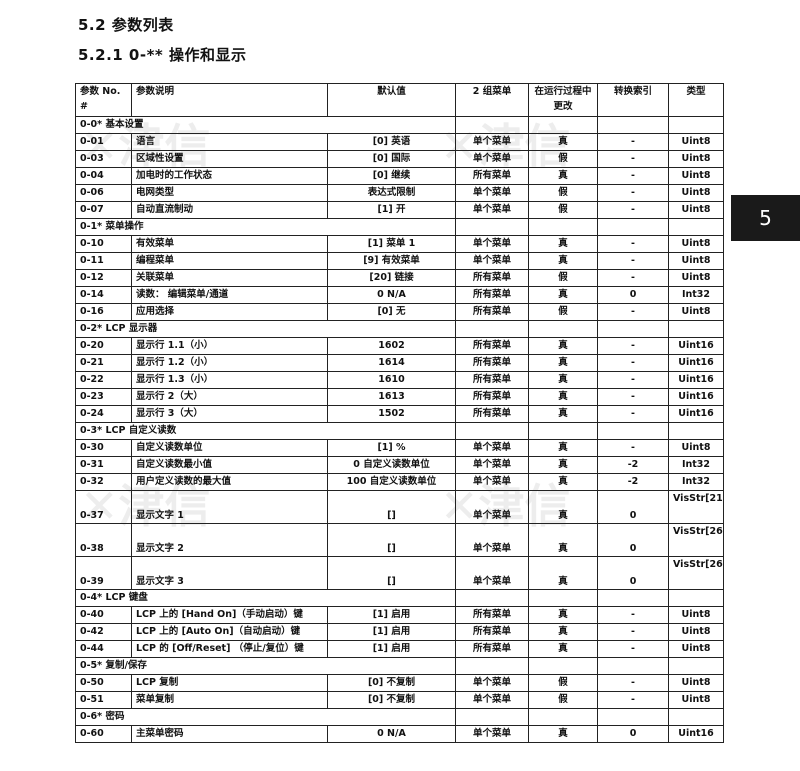 The image size is (800, 771). I want to click on conversion-index: -2, so click(633, 465).